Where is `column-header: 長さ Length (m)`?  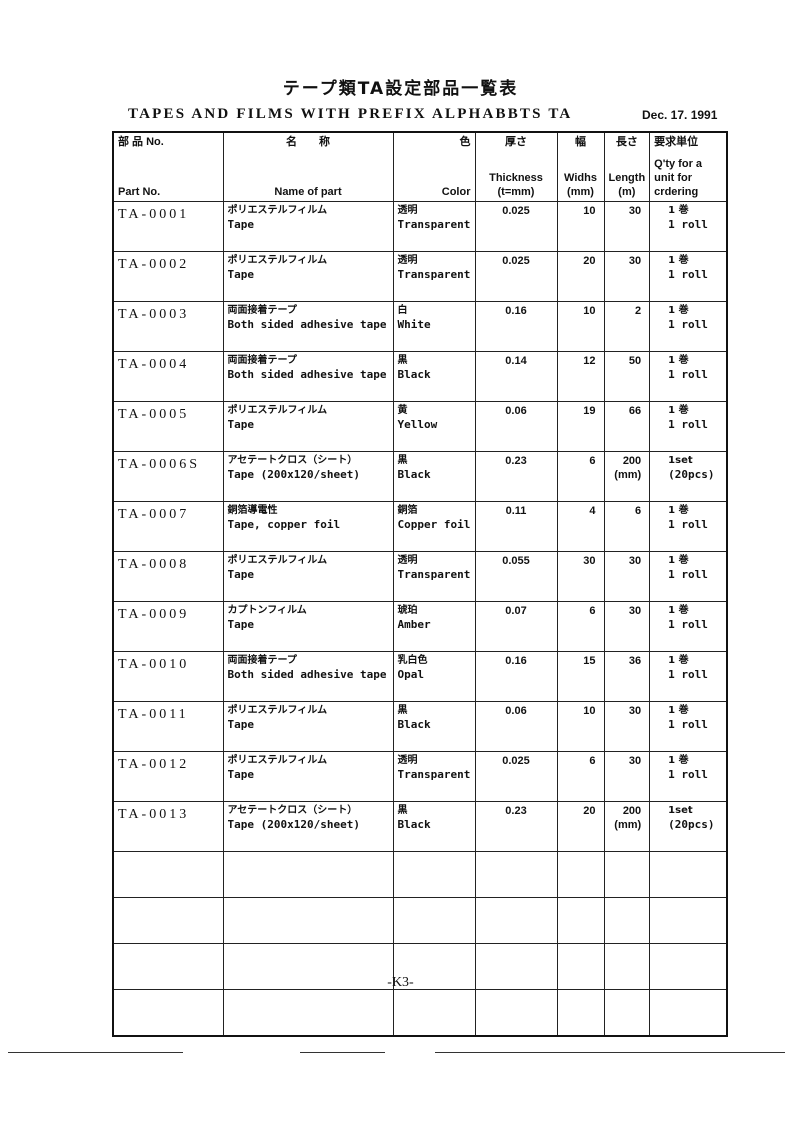
column-header: 長さ Length (m) is located at coordinates (627, 166).